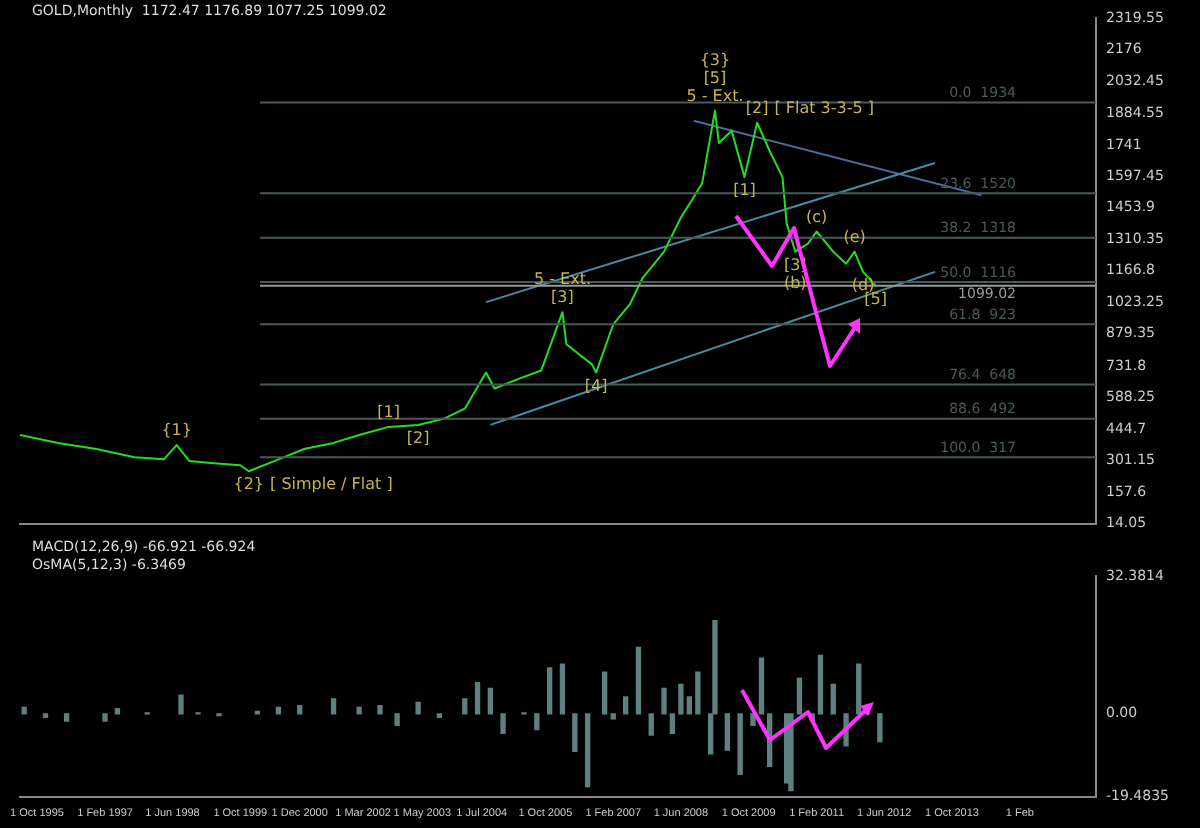 The height and width of the screenshot is (828, 1200). What do you see at coordinates (715, 59) in the screenshot?
I see `annotation: {3}` at bounding box center [715, 59].